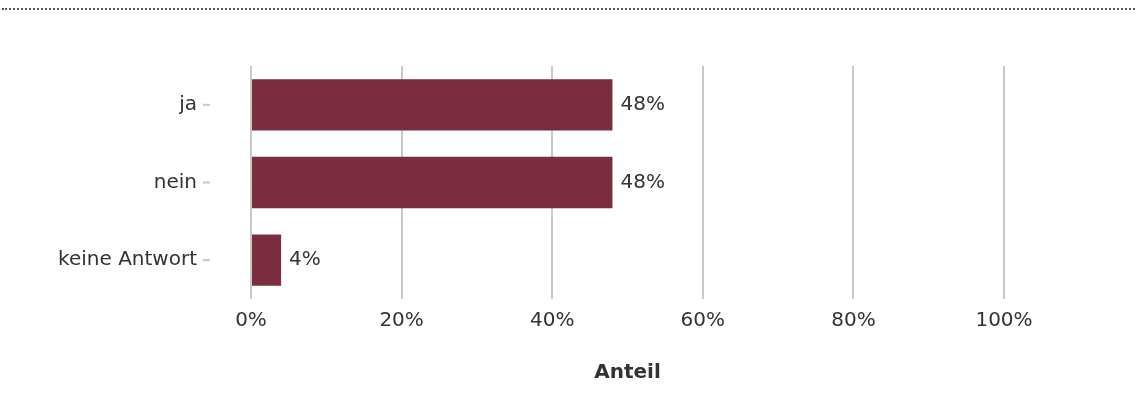  I want to click on x-axis-title: Anteil, so click(627, 371).